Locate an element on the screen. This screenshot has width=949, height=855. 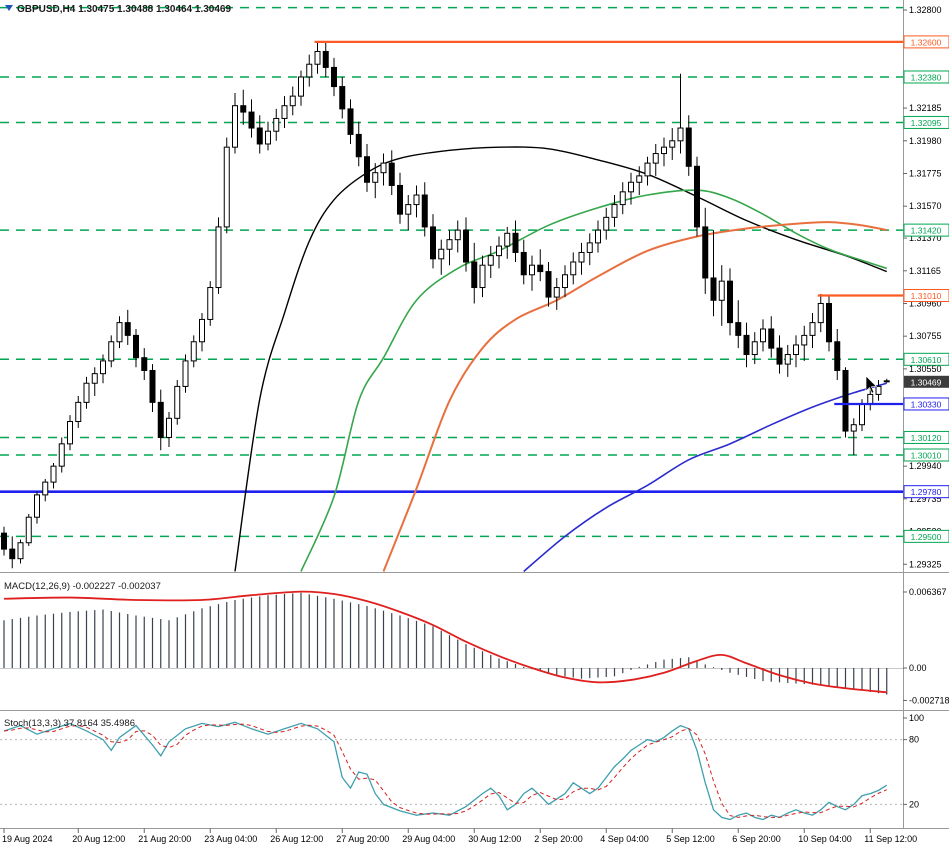
level-price-label-text: 1.30120 is located at coordinates (926, 438).